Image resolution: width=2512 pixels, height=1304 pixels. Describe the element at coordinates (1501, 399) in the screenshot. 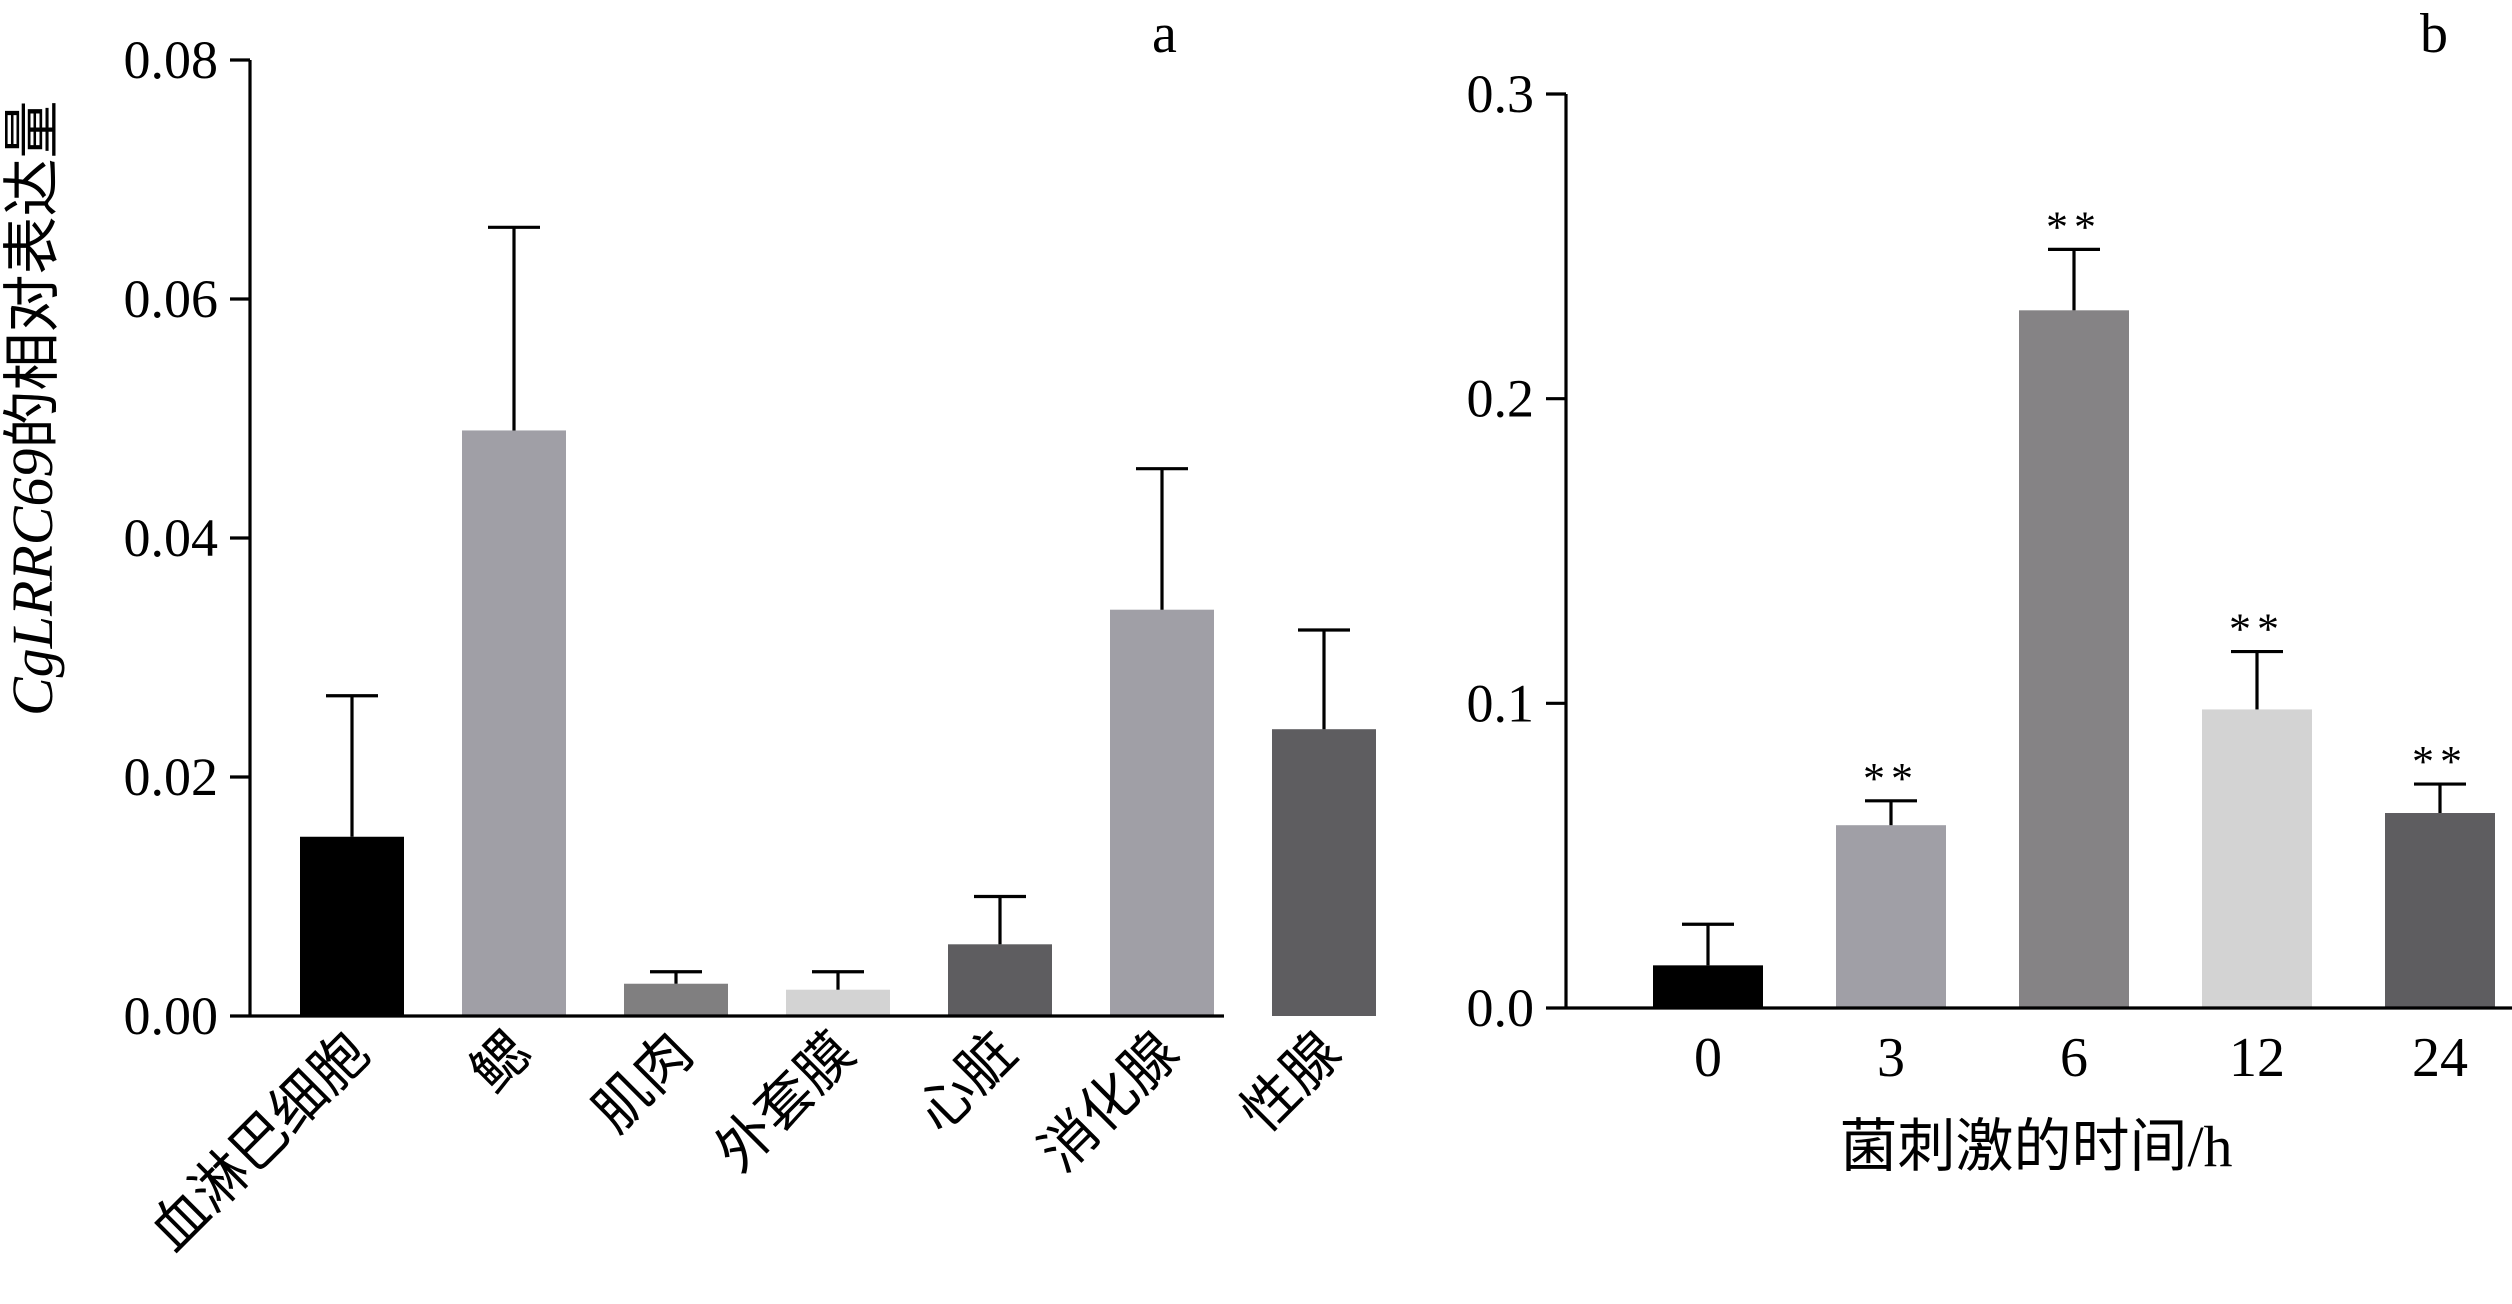

I see `panel-b-y-tick-label: 0.2` at that location.